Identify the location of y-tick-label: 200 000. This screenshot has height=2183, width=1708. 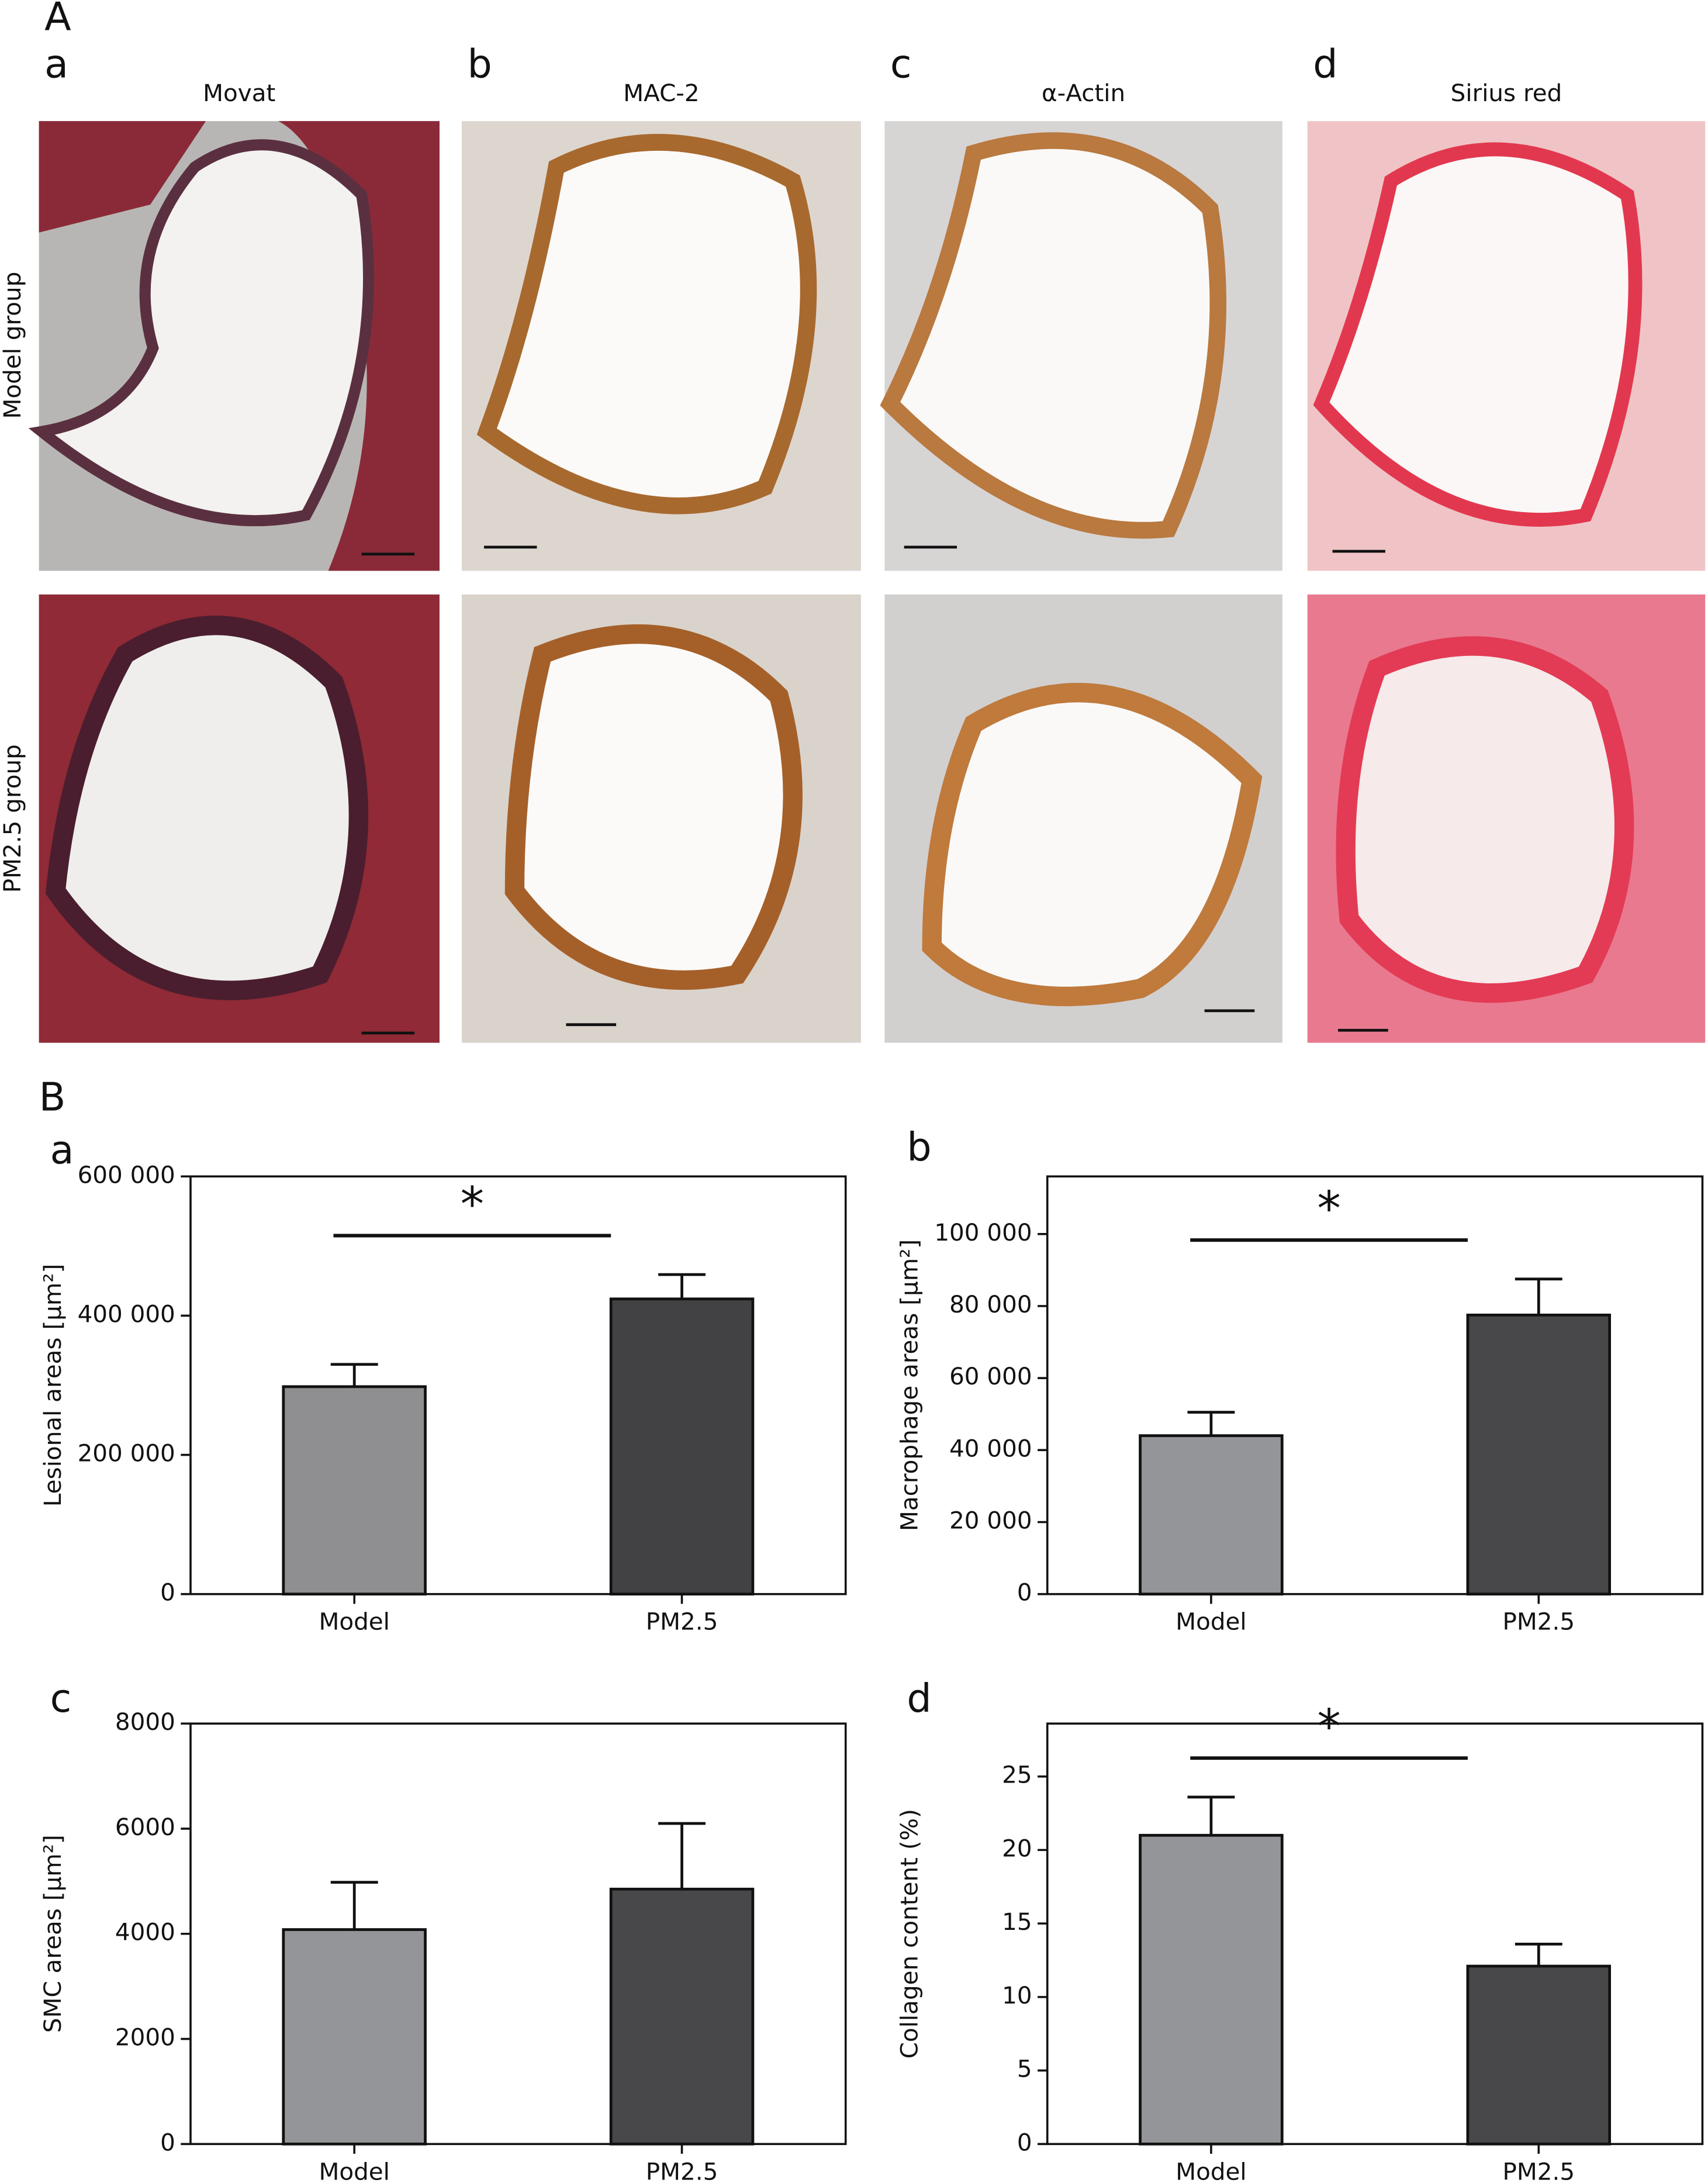
(126, 1453).